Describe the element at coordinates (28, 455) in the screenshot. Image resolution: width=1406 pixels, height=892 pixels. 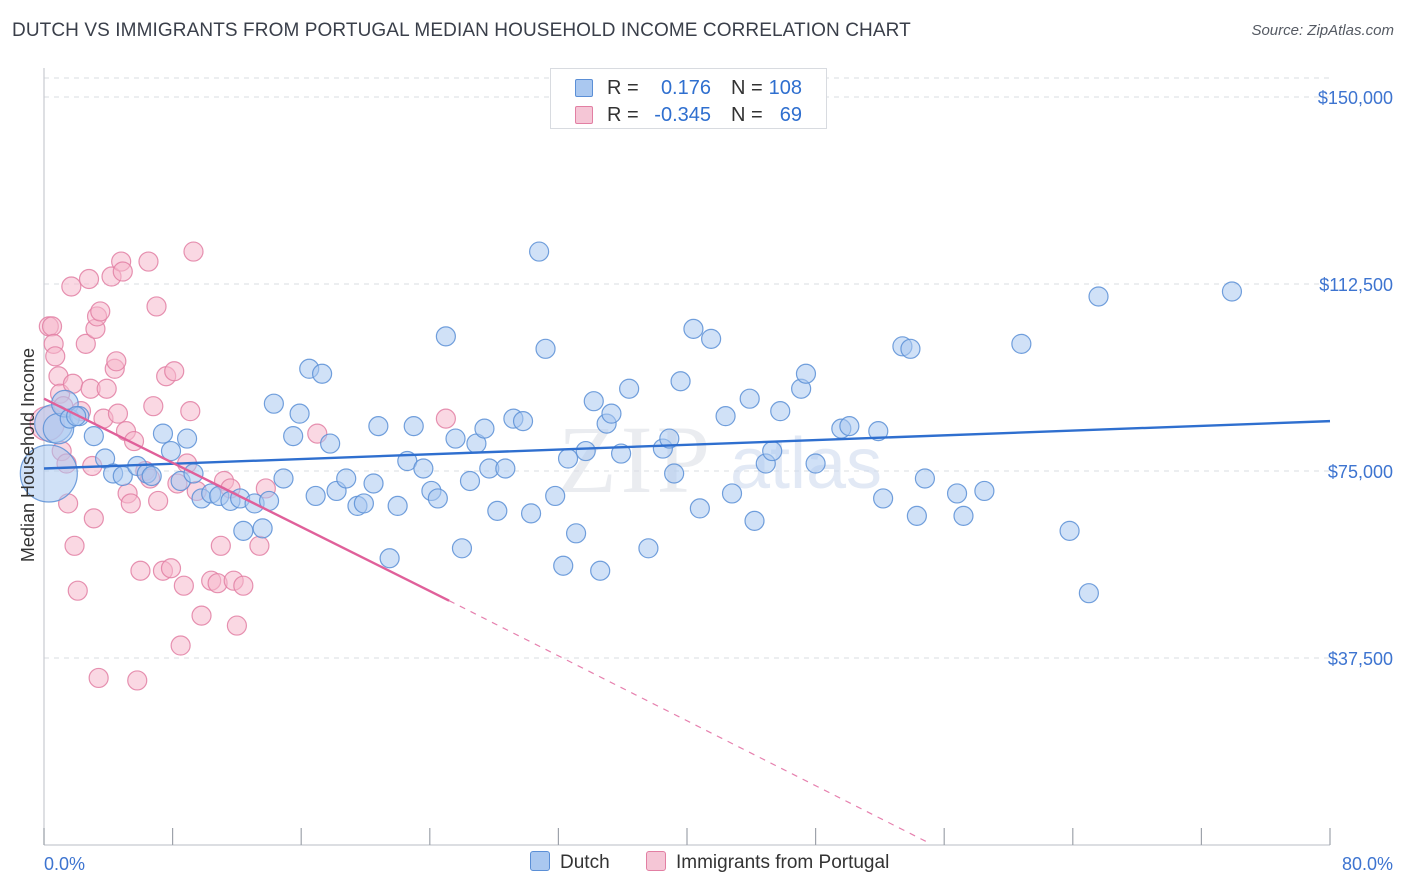
I see `y-axis-label: Median Household Income` at that location.